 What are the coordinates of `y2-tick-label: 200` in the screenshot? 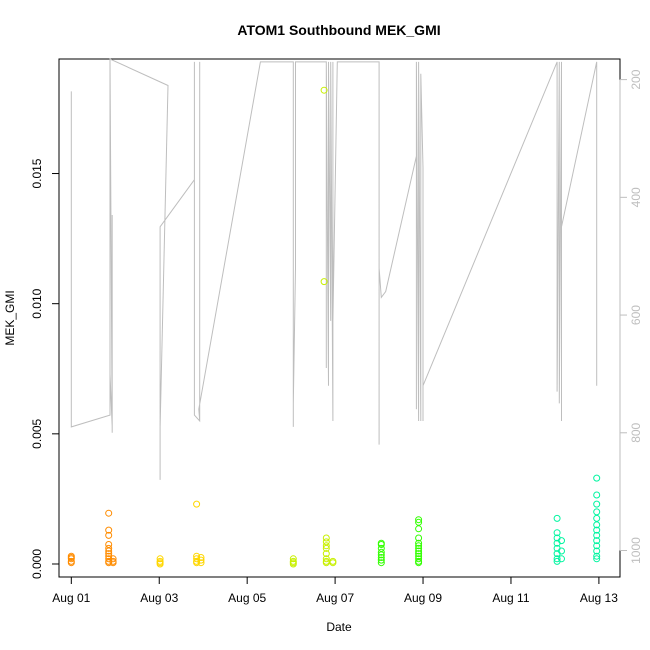 It's located at (636, 79).